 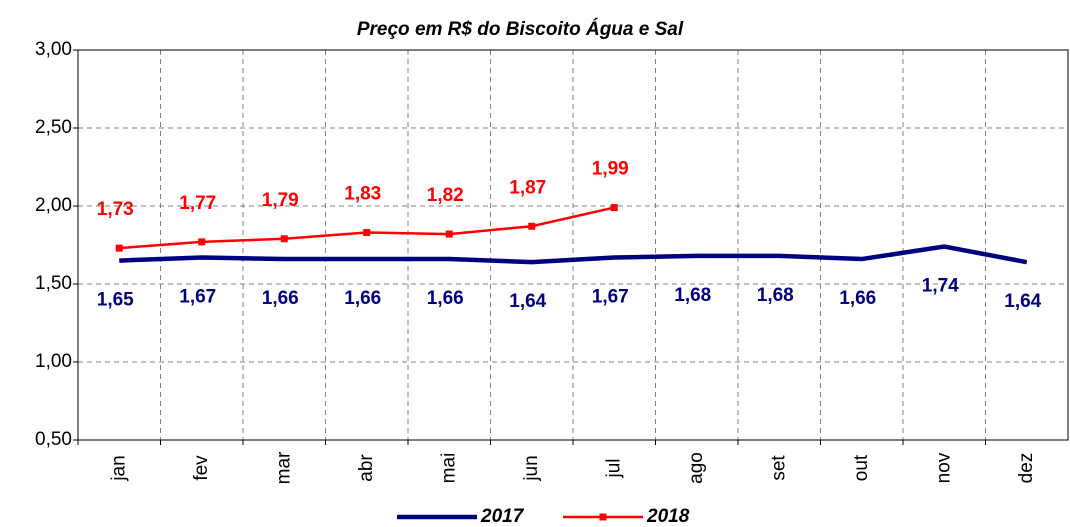 I want to click on value-label: 1,73, so click(x=115, y=209).